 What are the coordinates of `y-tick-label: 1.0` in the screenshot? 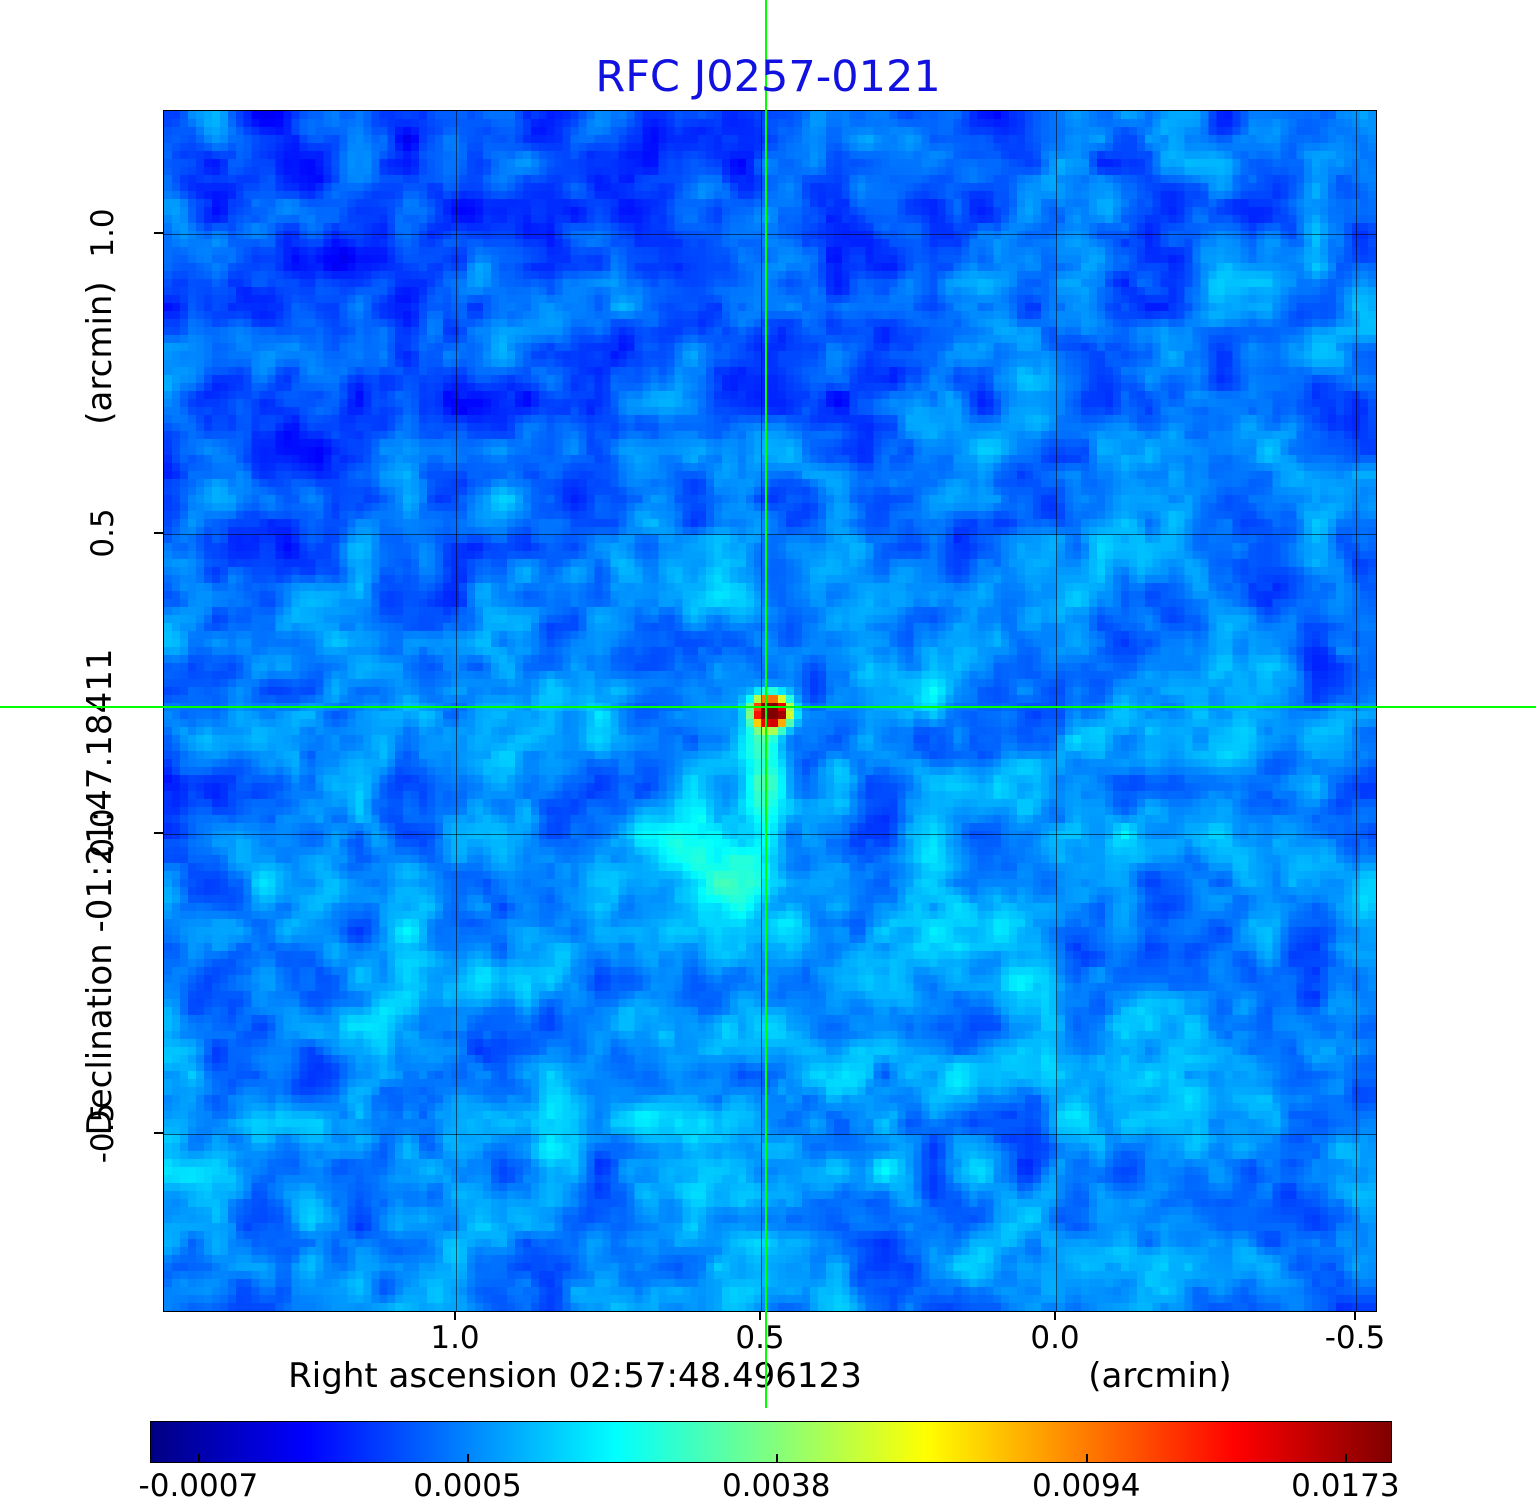 It's located at (103, 233).